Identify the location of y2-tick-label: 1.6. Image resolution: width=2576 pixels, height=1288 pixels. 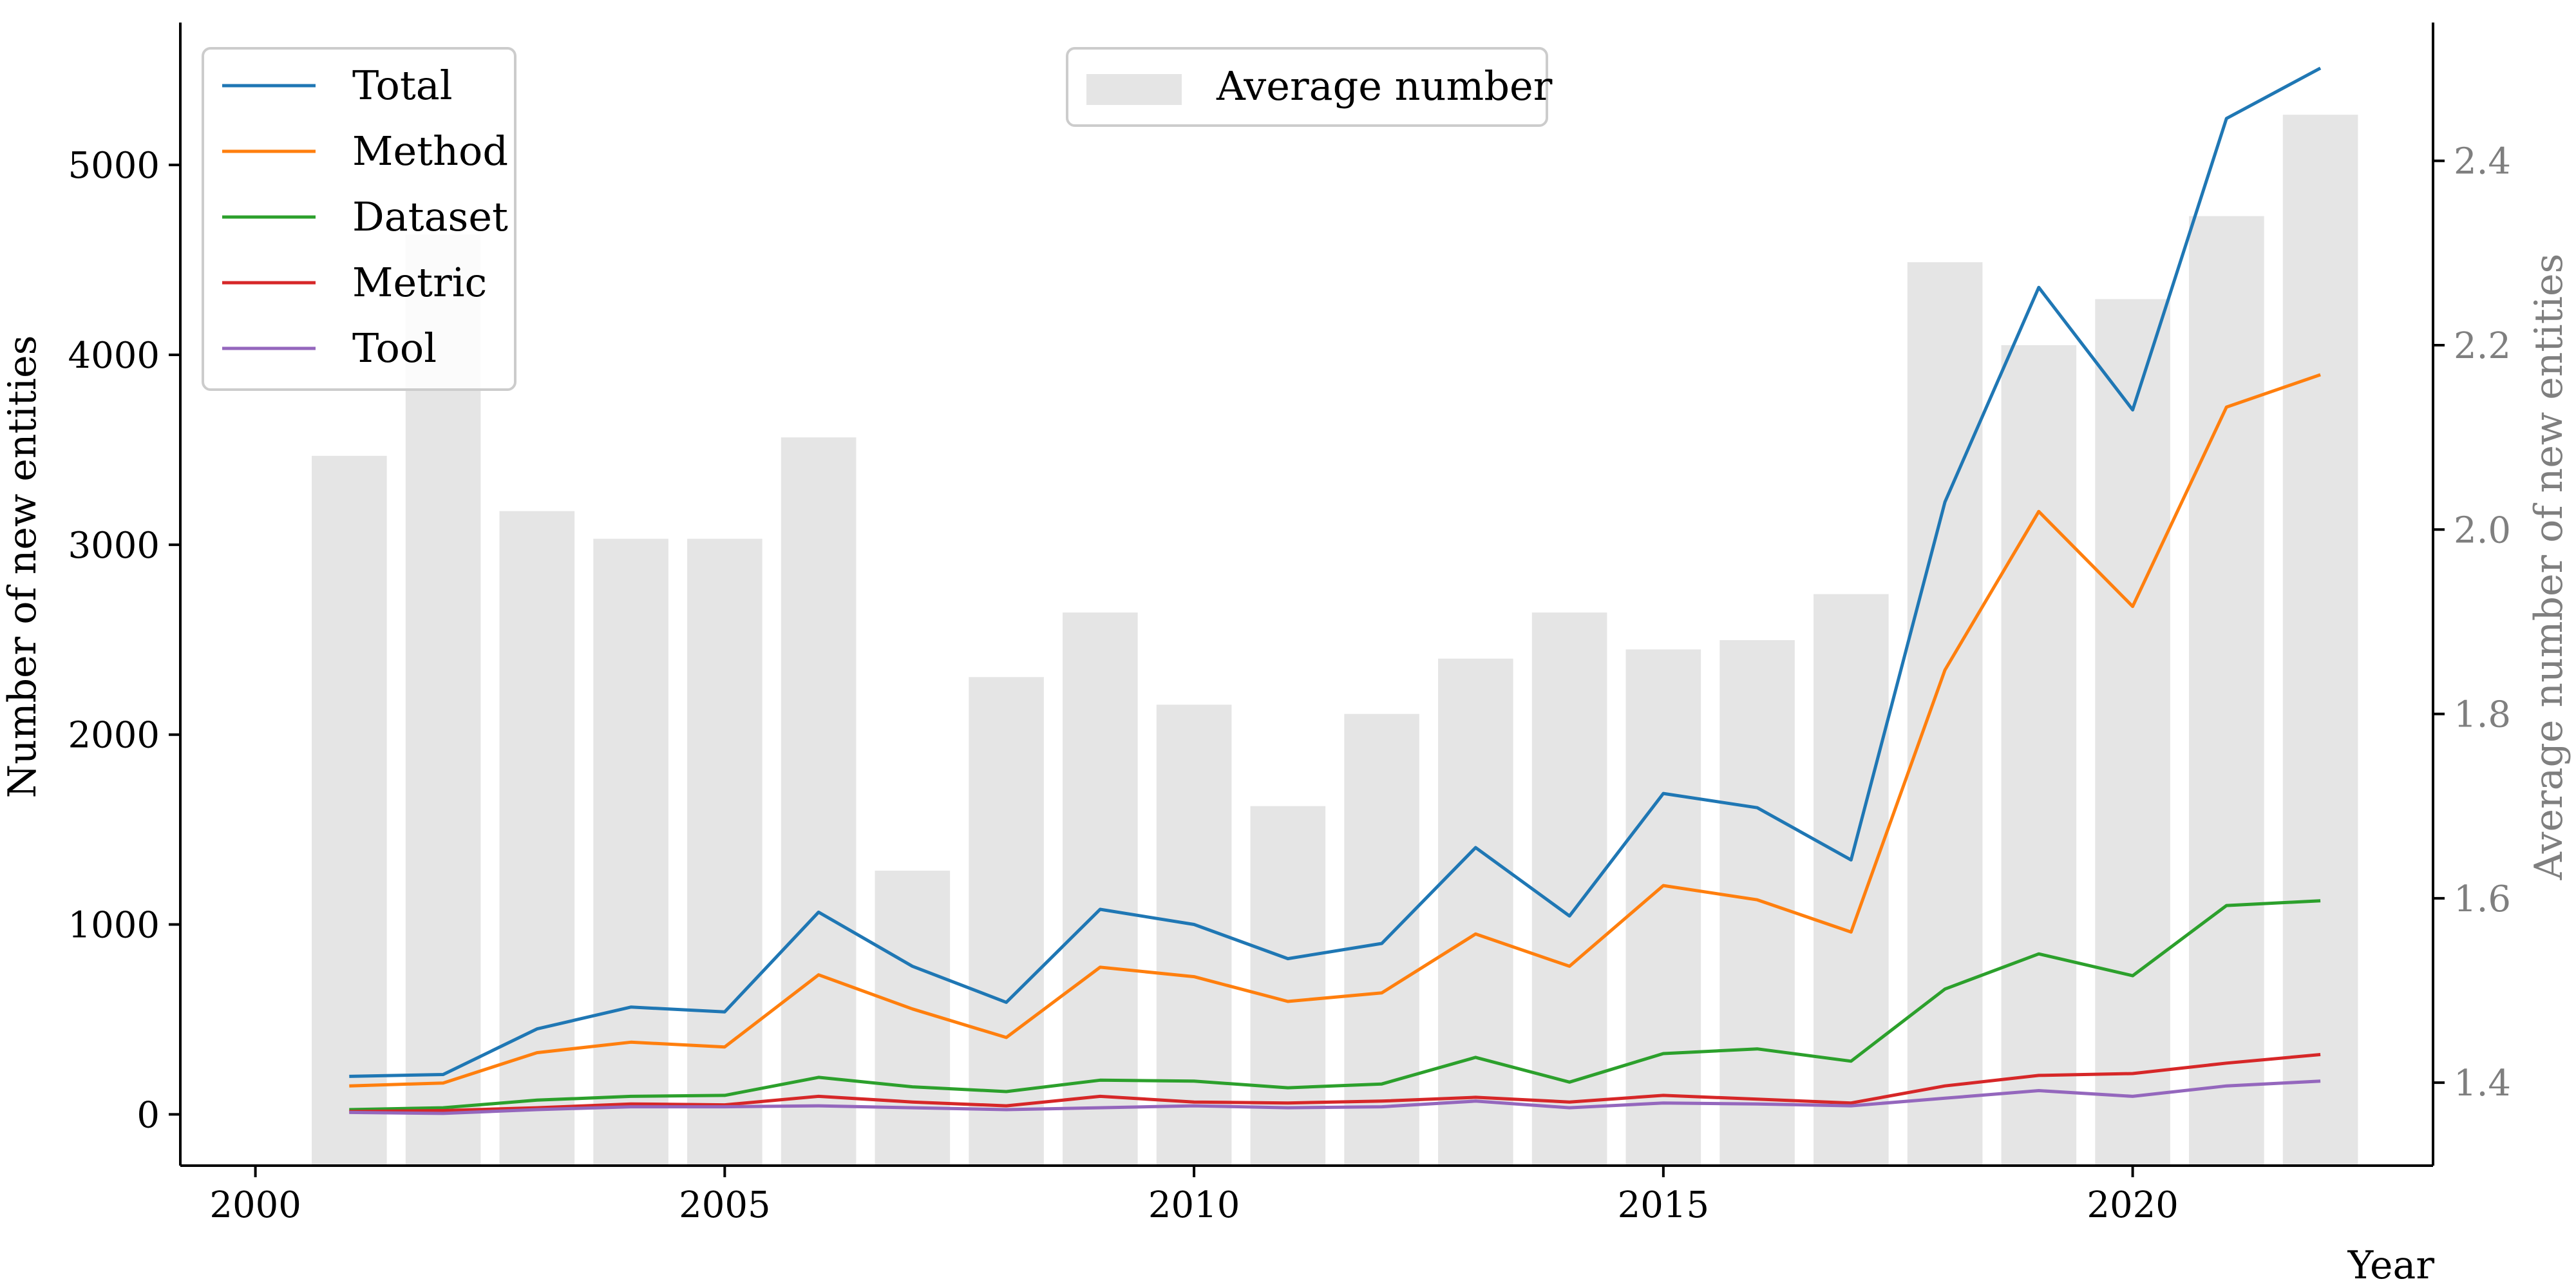
(2483, 899).